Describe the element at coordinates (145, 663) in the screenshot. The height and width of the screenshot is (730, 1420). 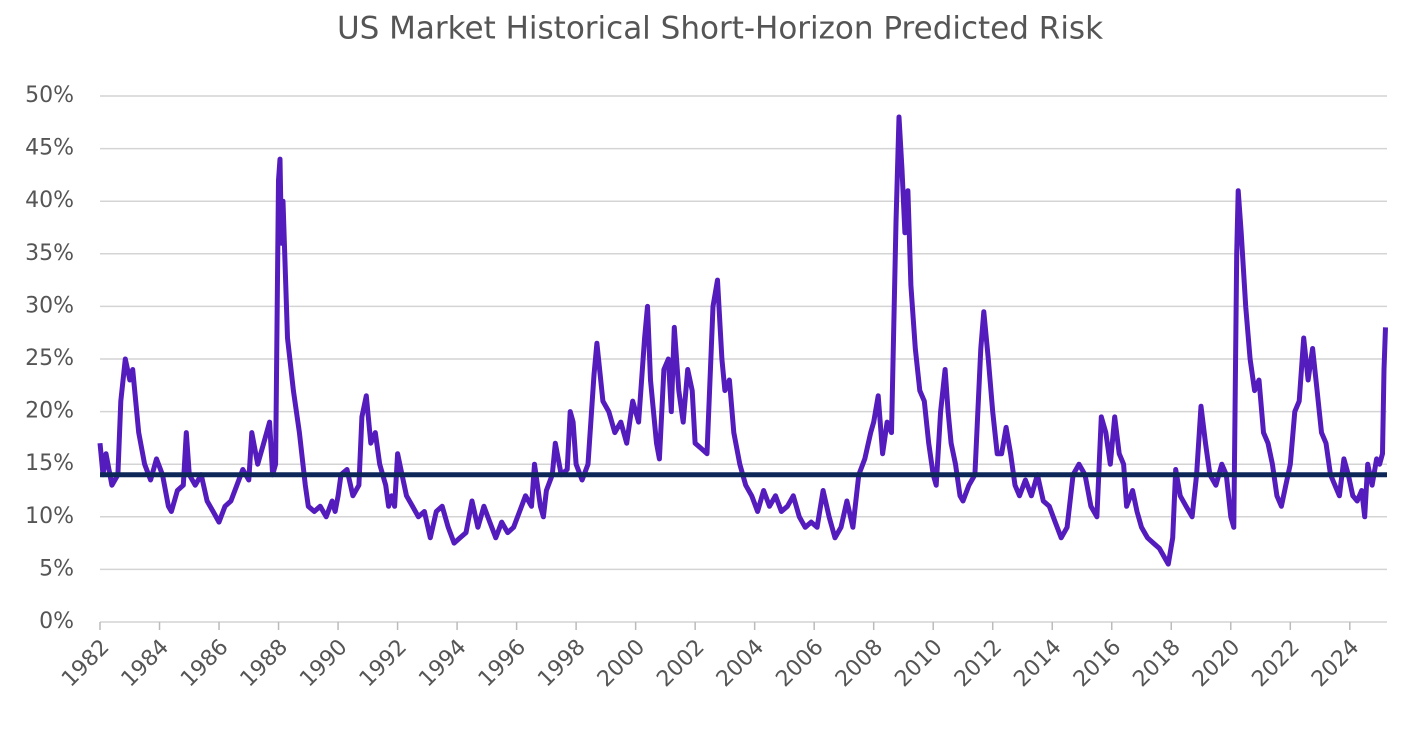
I see `x-tick-label: 1984` at that location.